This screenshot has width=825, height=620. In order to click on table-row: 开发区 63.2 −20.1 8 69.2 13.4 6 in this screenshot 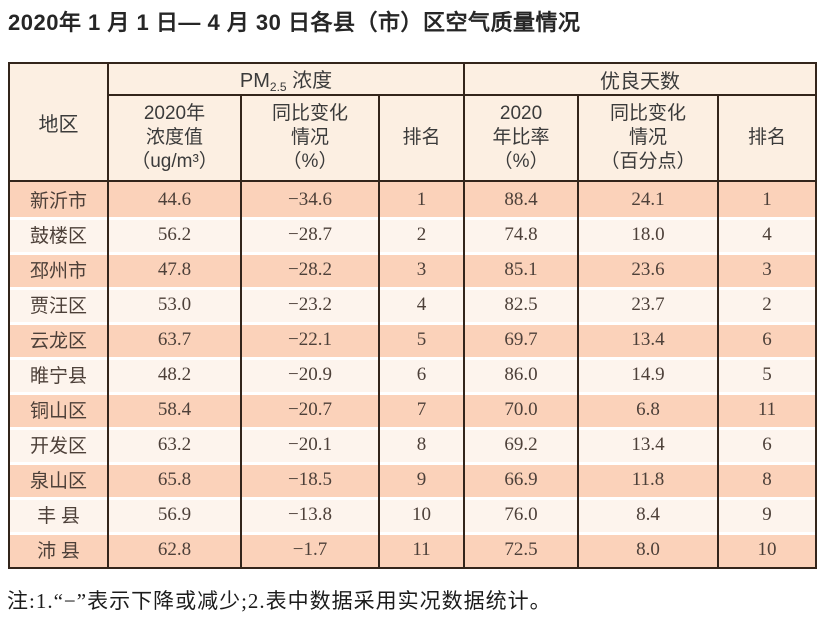, I will do `click(413, 444)`.